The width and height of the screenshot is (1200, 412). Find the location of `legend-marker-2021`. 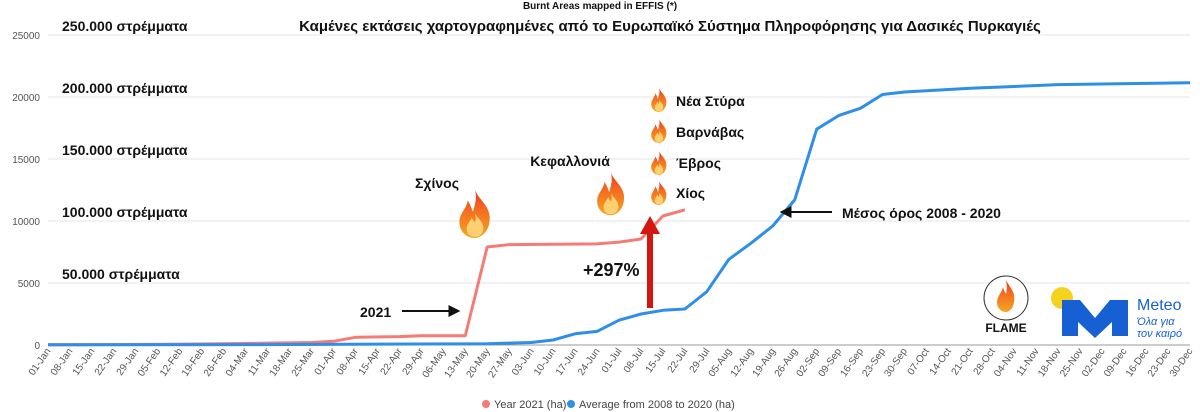

legend-marker-2021 is located at coordinates (486, 404).